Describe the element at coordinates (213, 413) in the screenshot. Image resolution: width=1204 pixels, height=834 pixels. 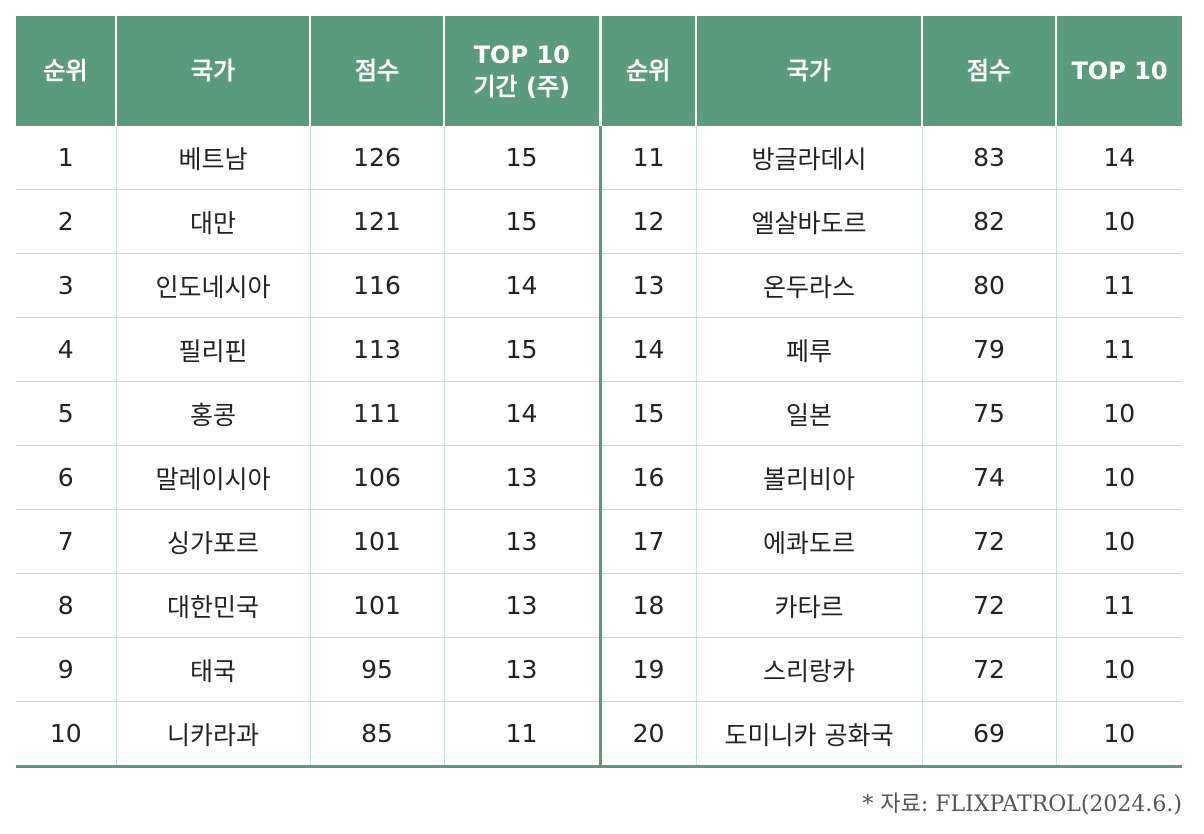
I see `country-left-cell: 홍콩` at that location.